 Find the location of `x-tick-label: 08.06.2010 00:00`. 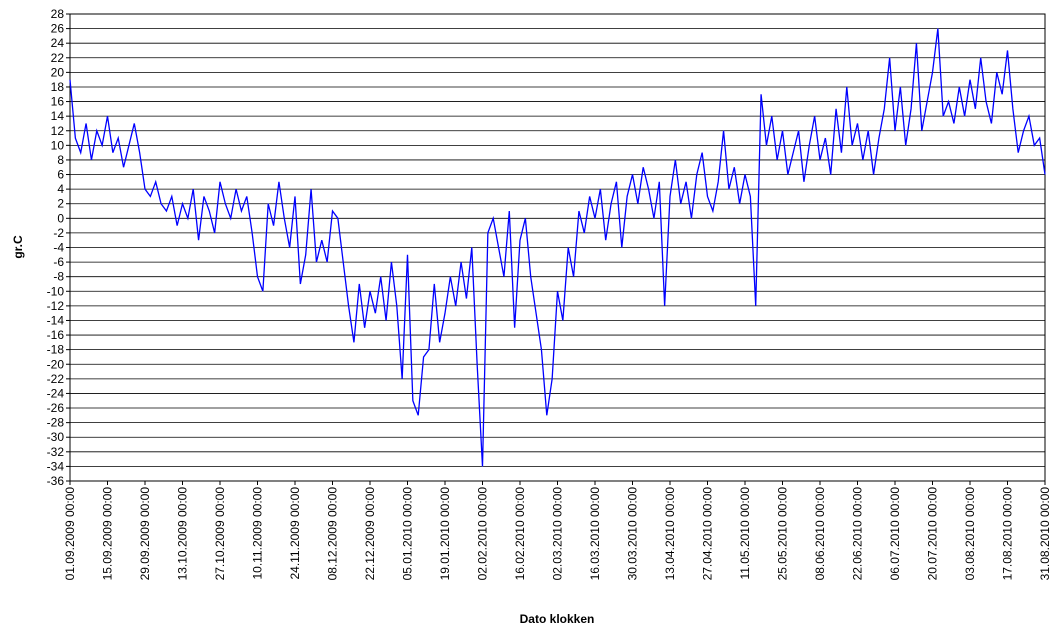

x-tick-label: 08.06.2010 00:00 is located at coordinates (820, 534).